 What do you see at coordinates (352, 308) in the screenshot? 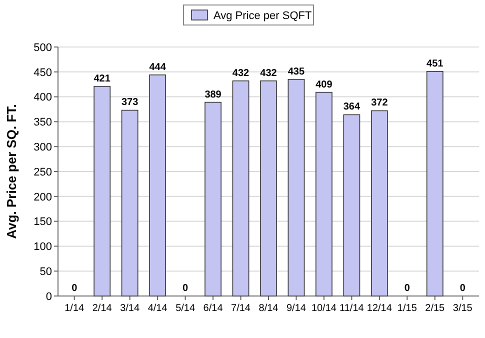
I see `x-tick-label: 11/14` at bounding box center [352, 308].